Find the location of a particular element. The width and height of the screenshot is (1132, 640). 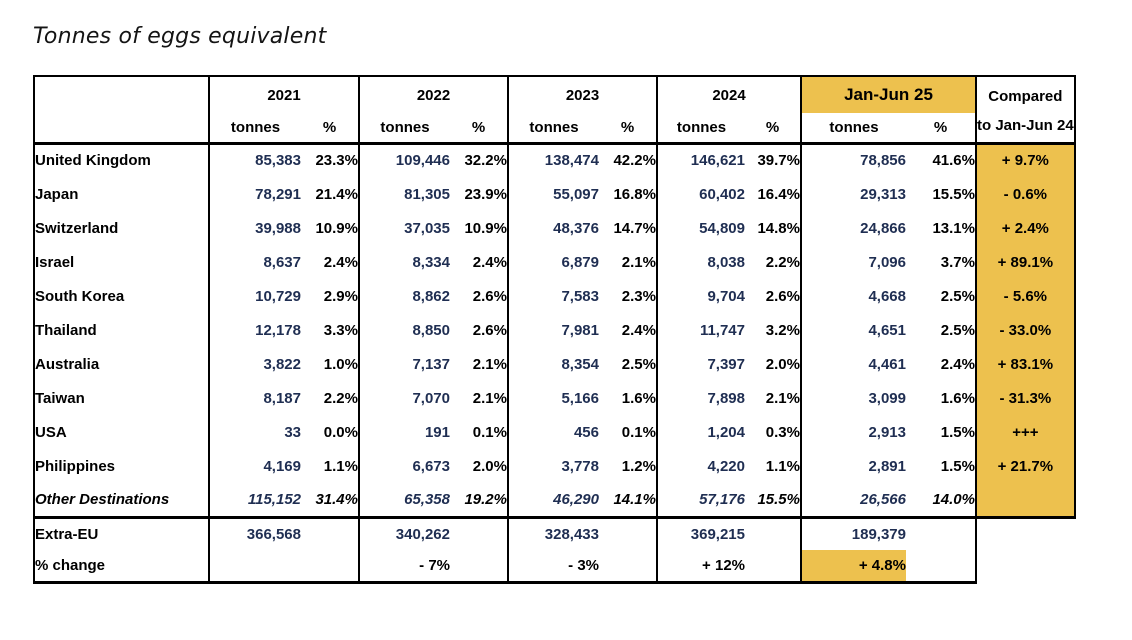

footer-label: % change is located at coordinates (121, 567).